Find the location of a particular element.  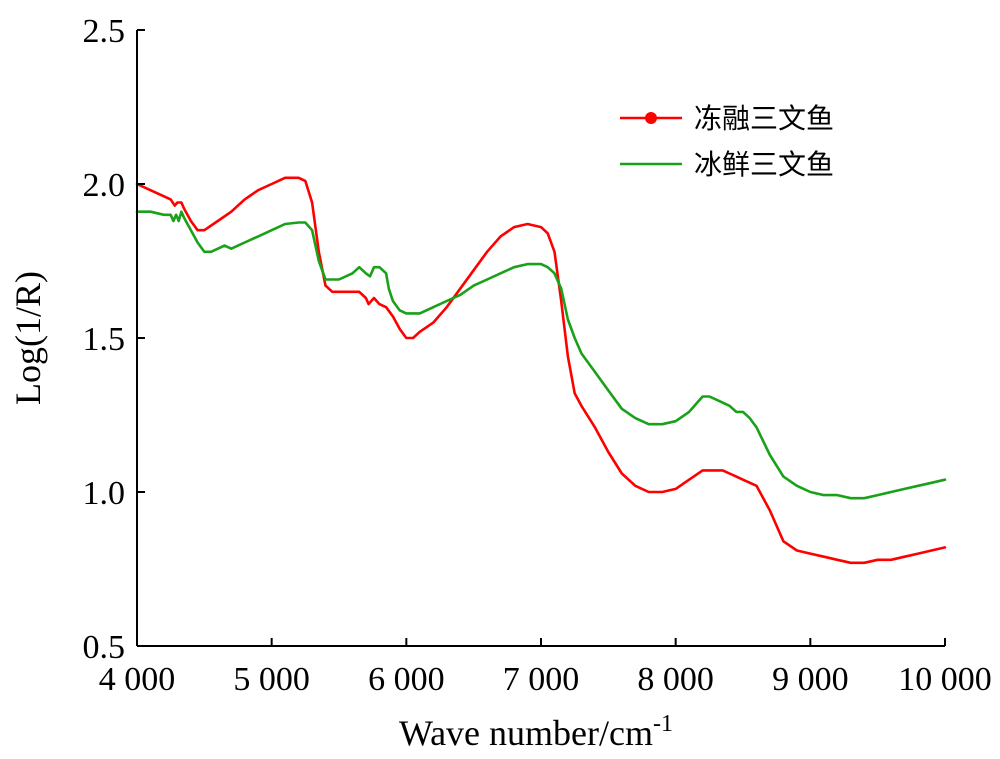

y-tick-label: 0.5 is located at coordinates (104, 647).